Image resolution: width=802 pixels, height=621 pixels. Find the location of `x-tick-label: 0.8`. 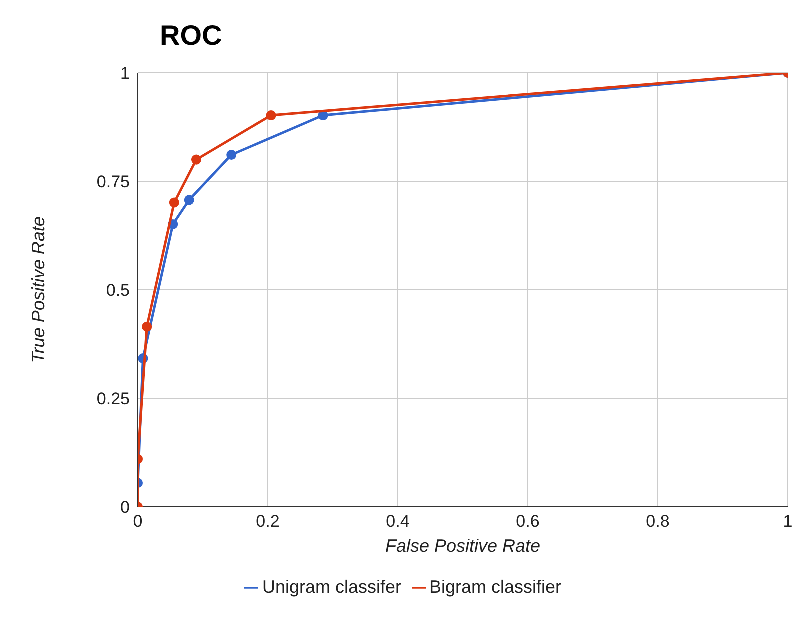

x-tick-label: 0.8 is located at coordinates (658, 522).